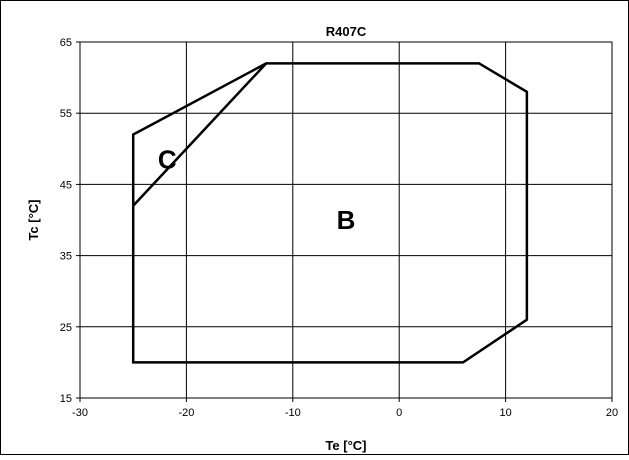 The width and height of the screenshot is (629, 460). Describe the element at coordinates (66, 221) in the screenshot. I see `y-tick-labels: 15 25 35 45 55 65` at that location.